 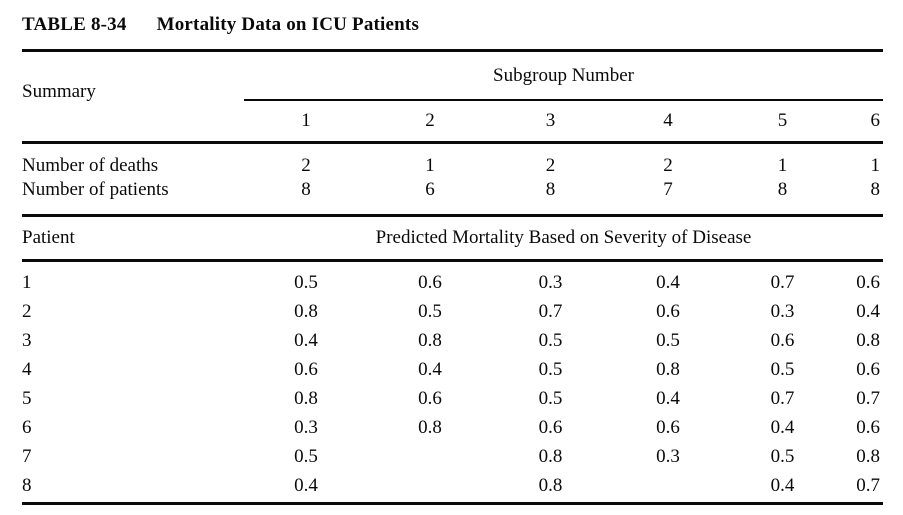 What do you see at coordinates (133, 488) in the screenshot?
I see `patient-row-label: 8` at bounding box center [133, 488].